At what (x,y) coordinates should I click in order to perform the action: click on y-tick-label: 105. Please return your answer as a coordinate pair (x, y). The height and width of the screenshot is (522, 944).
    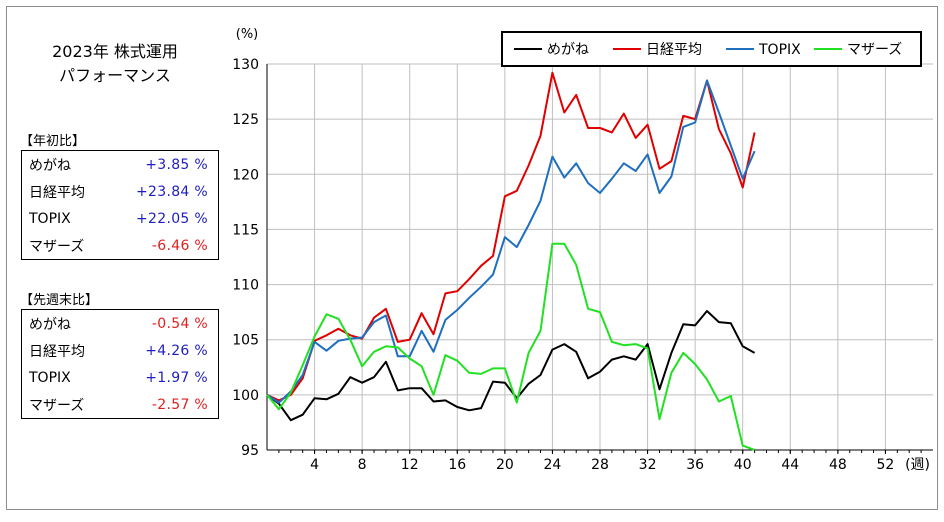
    Looking at the image, I should click on (245, 341).